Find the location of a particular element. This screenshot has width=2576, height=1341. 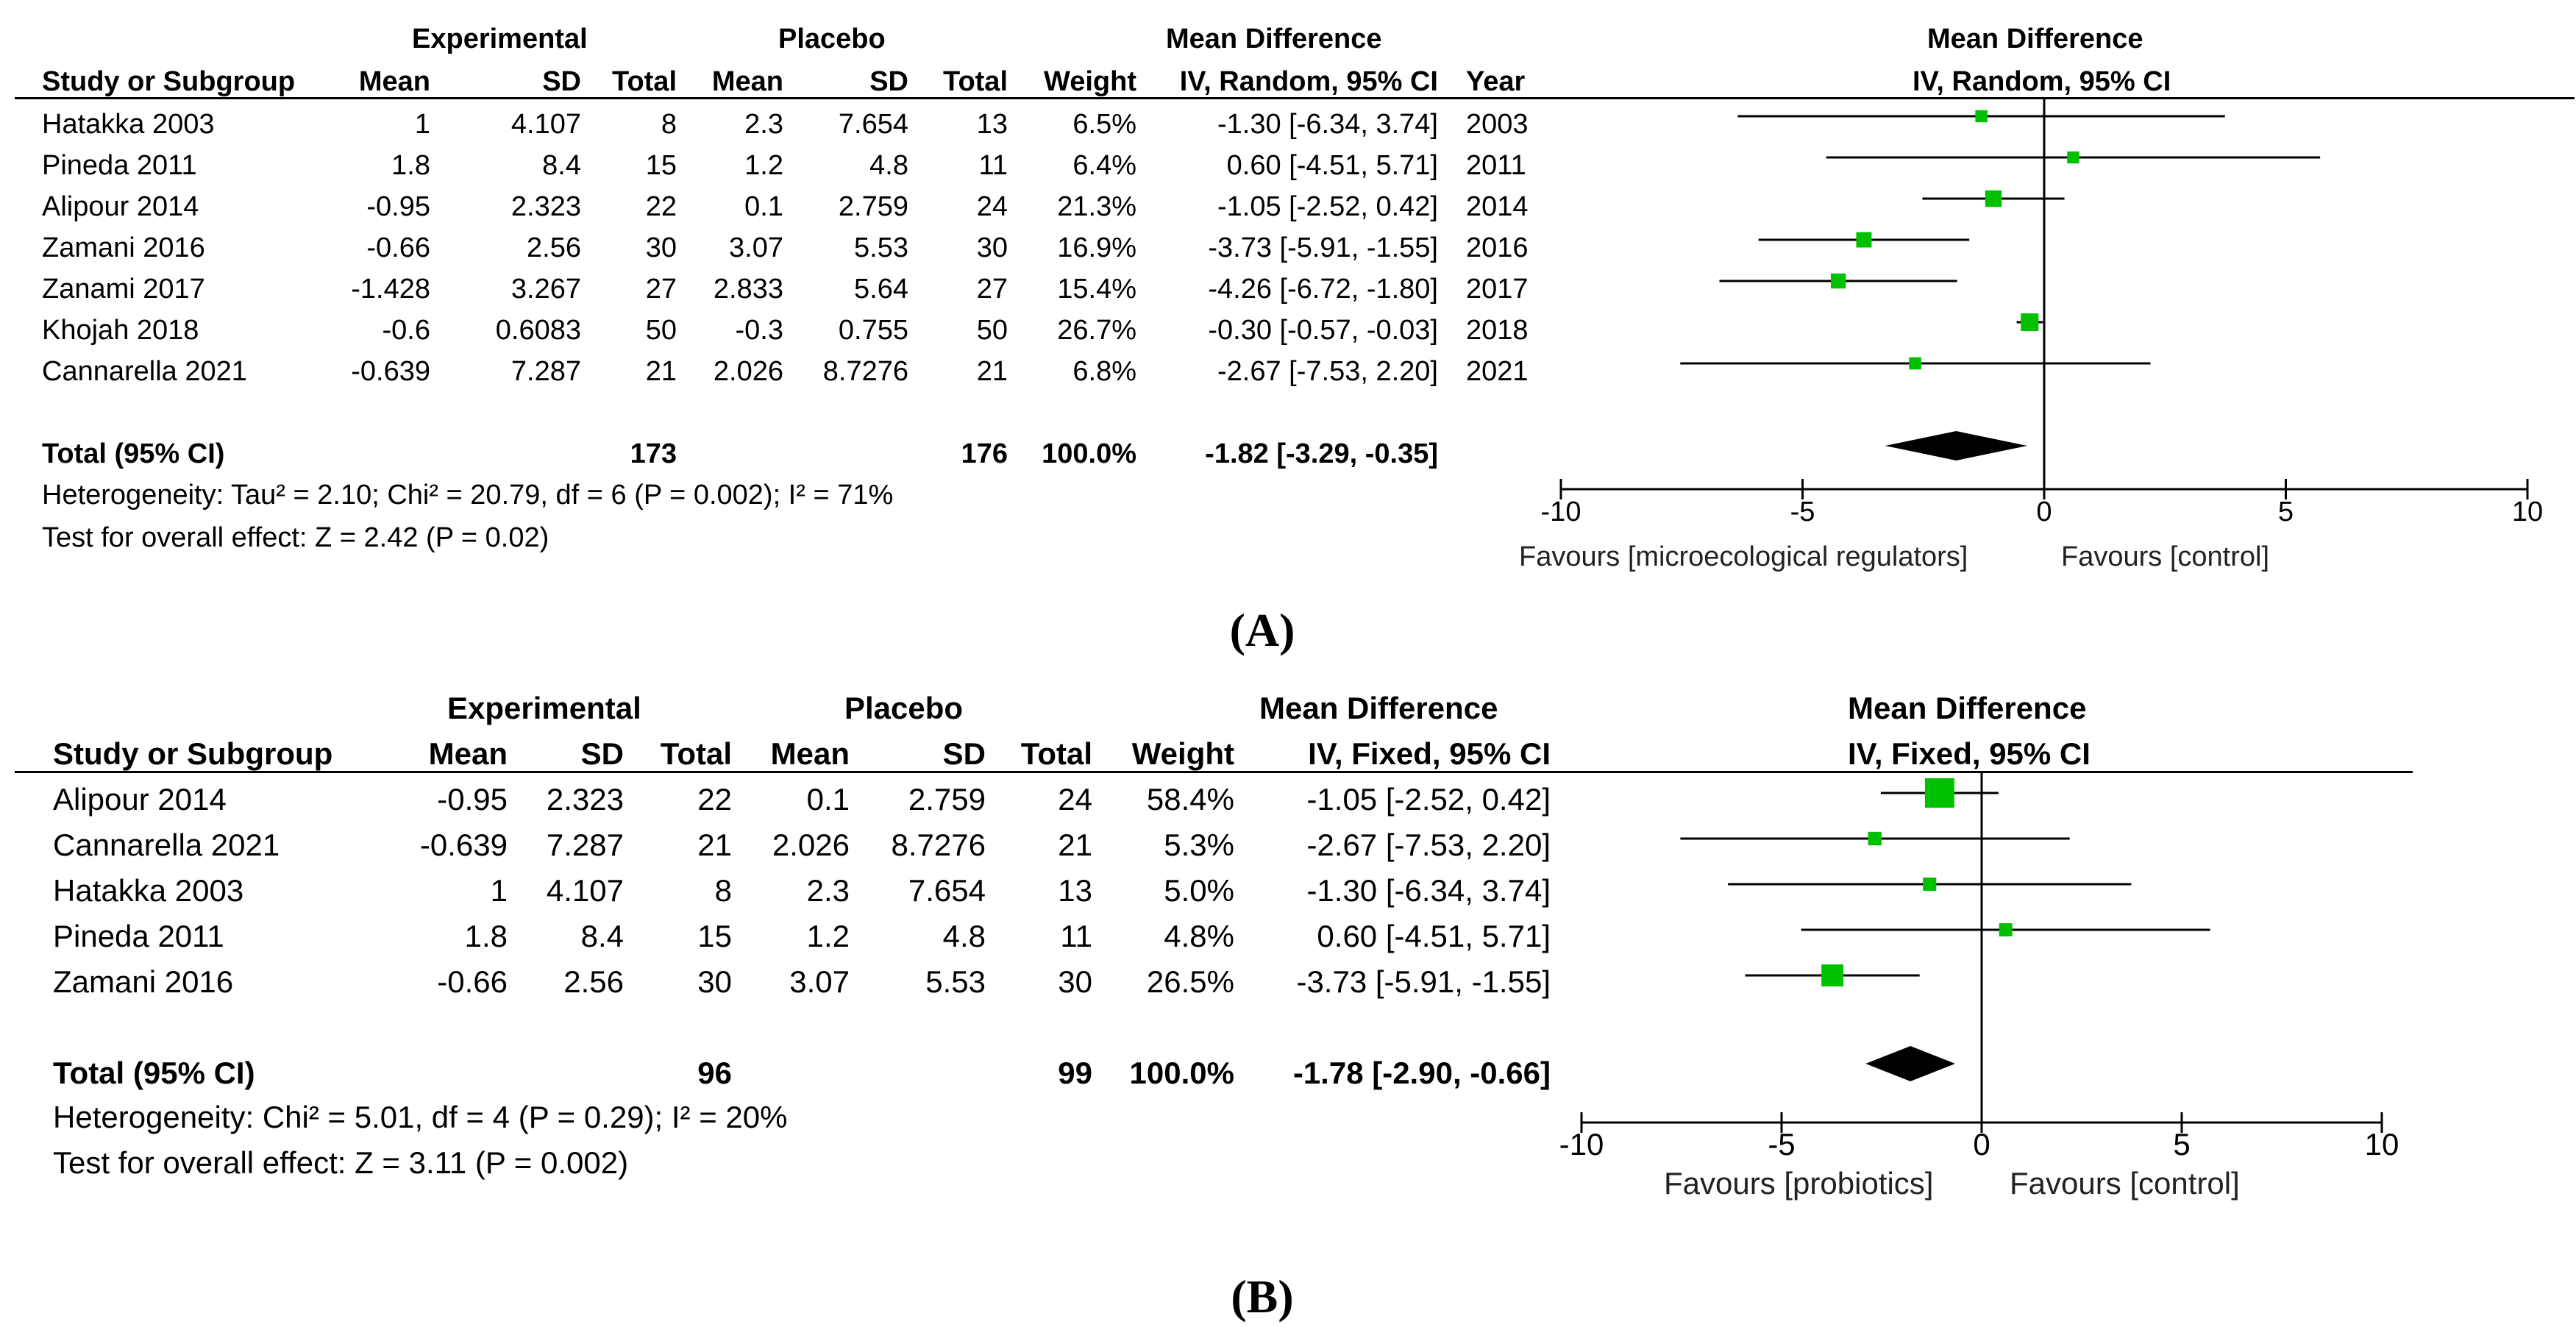

pla-mean-cell: 3.07 is located at coordinates (819, 981).